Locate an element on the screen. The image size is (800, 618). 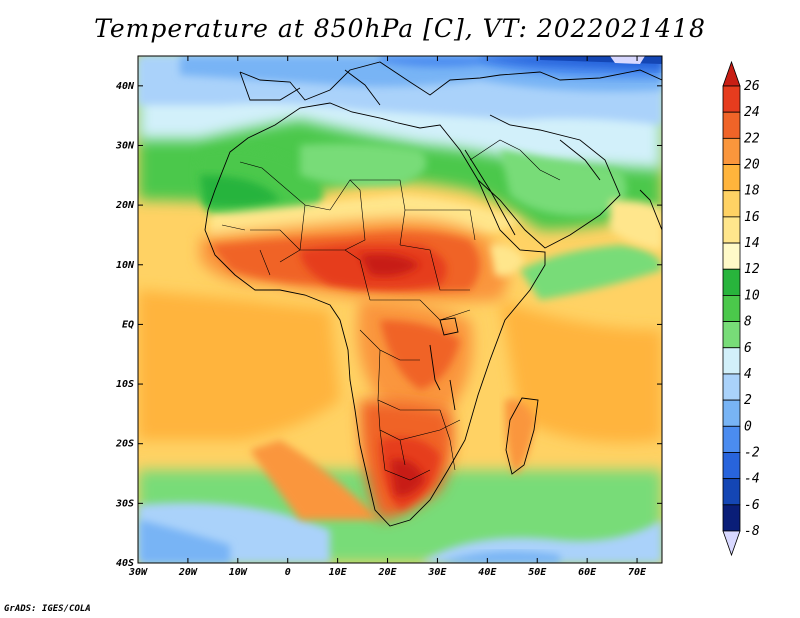
colorbar-label: -8 is located at coordinates (752, 531).